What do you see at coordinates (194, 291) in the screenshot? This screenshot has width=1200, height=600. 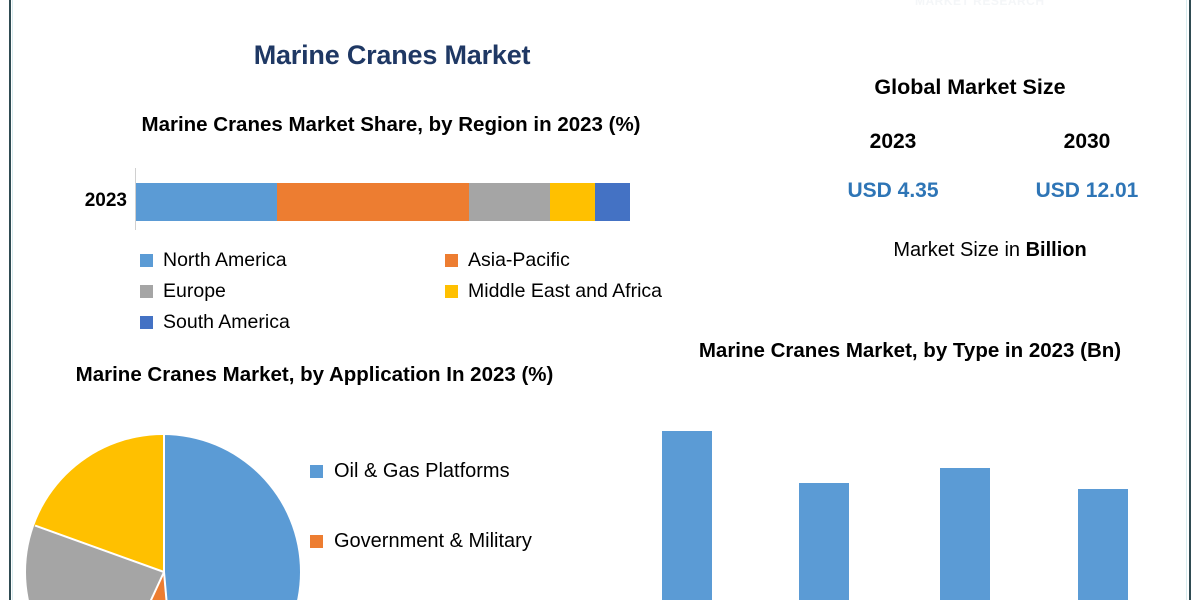 I see `region-legend-label: Europe` at bounding box center [194, 291].